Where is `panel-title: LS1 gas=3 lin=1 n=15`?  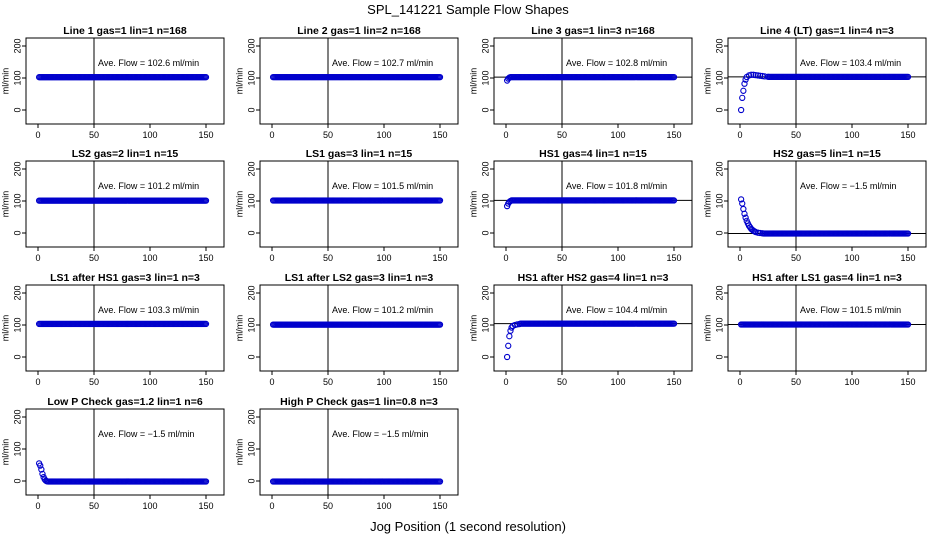 panel-title: LS1 gas=3 lin=1 n=15 is located at coordinates (359, 154).